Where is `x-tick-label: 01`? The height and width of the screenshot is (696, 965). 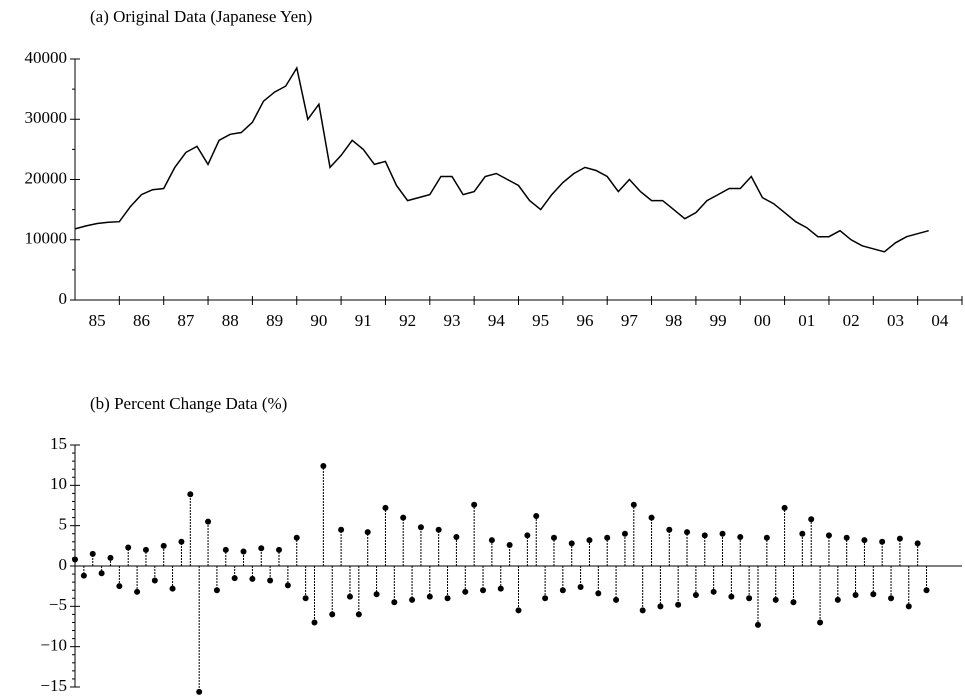
x-tick-label: 01 is located at coordinates (806, 320).